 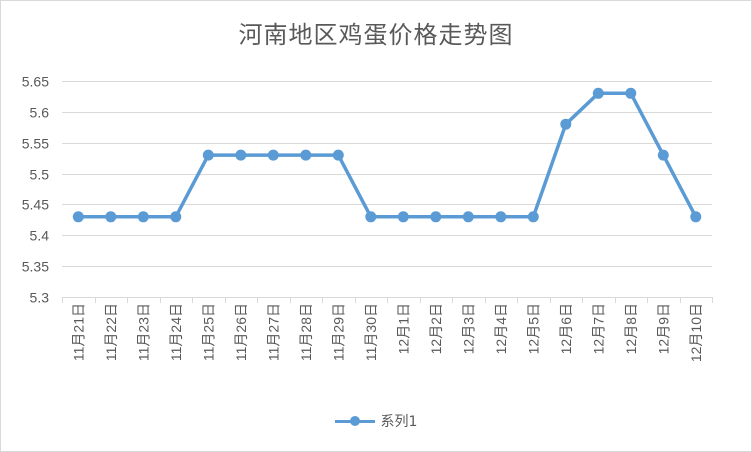 What do you see at coordinates (399, 422) in the screenshot?
I see `legend-label: 系列1` at bounding box center [399, 422].